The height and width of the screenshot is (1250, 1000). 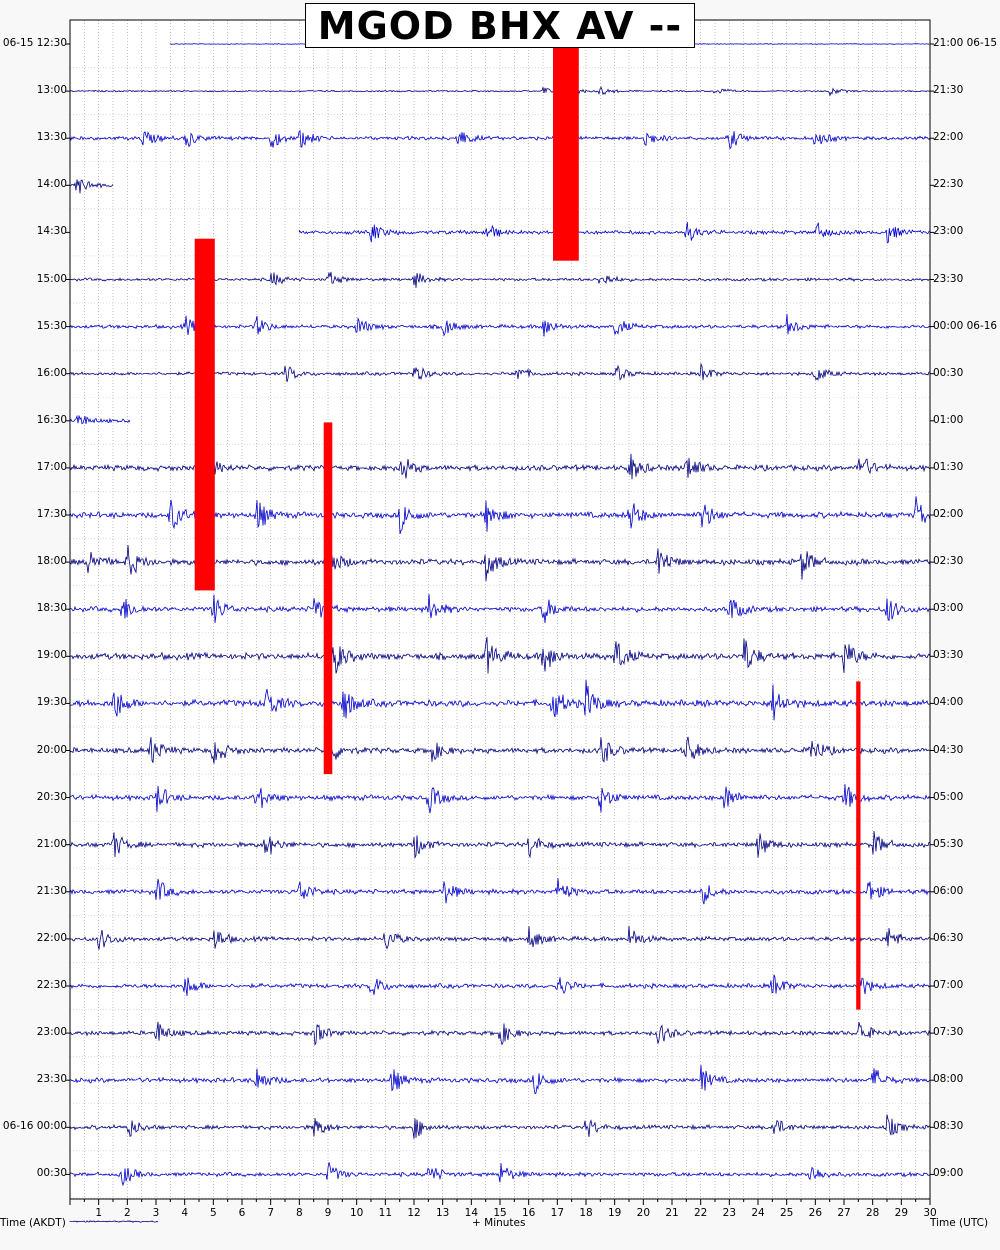 I want to click on x-tick-label: 7, so click(x=270, y=1213).